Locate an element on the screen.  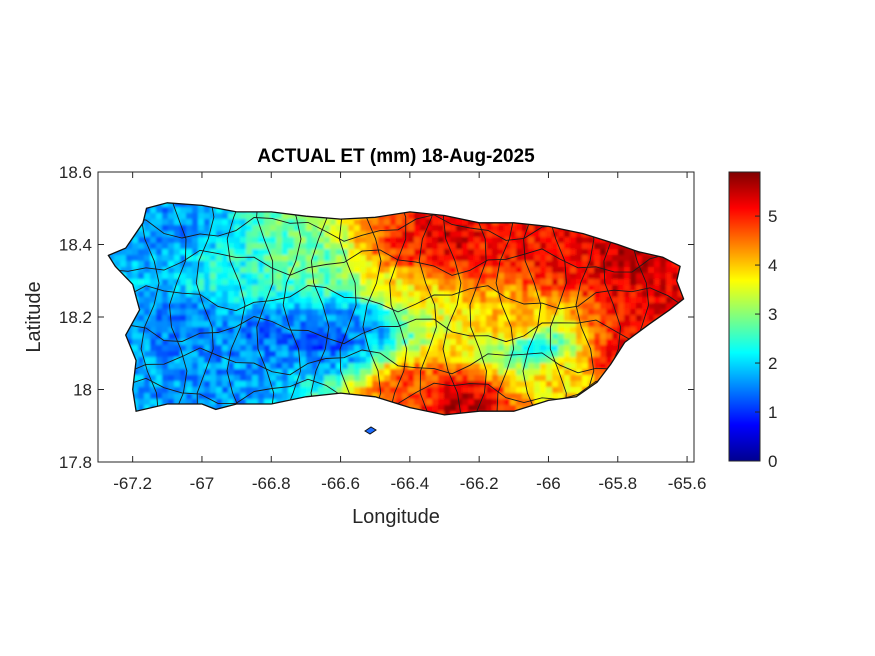
colorbar-tick-label: 5 is located at coordinates (772, 216).